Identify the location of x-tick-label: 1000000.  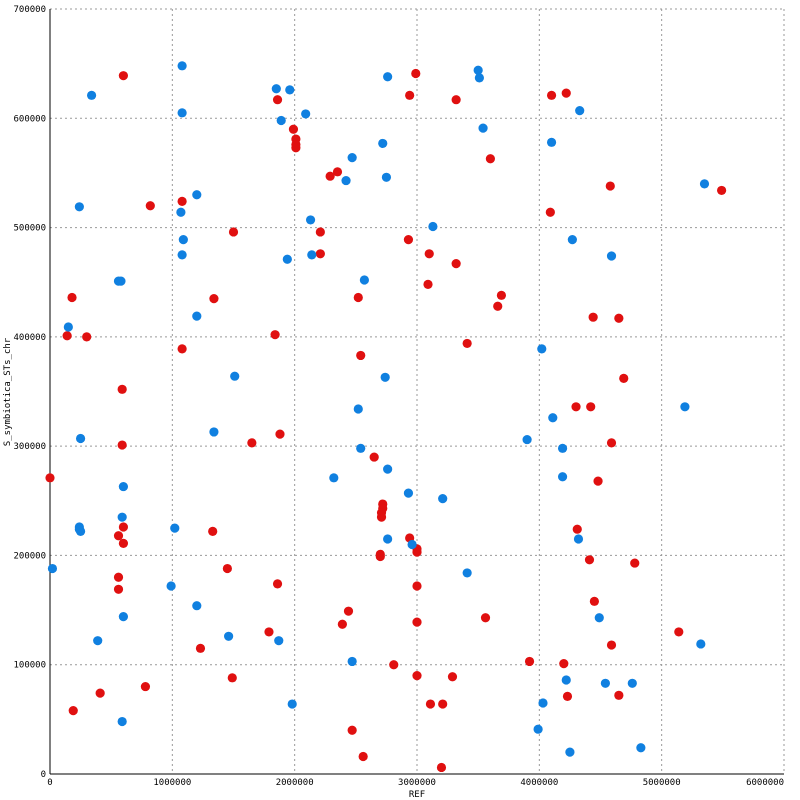
(172, 783).